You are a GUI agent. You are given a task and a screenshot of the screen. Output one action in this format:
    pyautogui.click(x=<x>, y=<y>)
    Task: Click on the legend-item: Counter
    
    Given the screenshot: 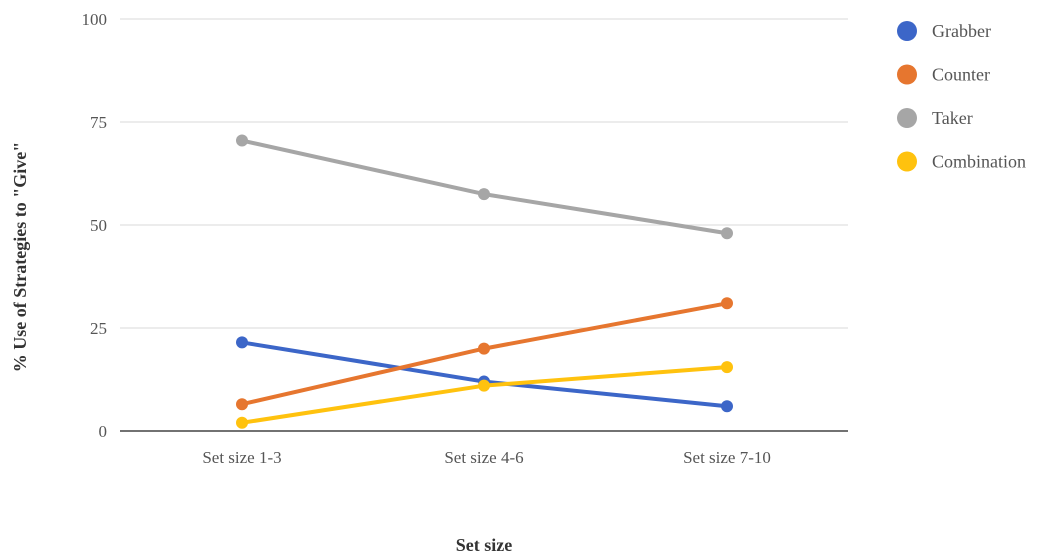 What is the action you would take?
    pyautogui.click(x=943, y=74)
    